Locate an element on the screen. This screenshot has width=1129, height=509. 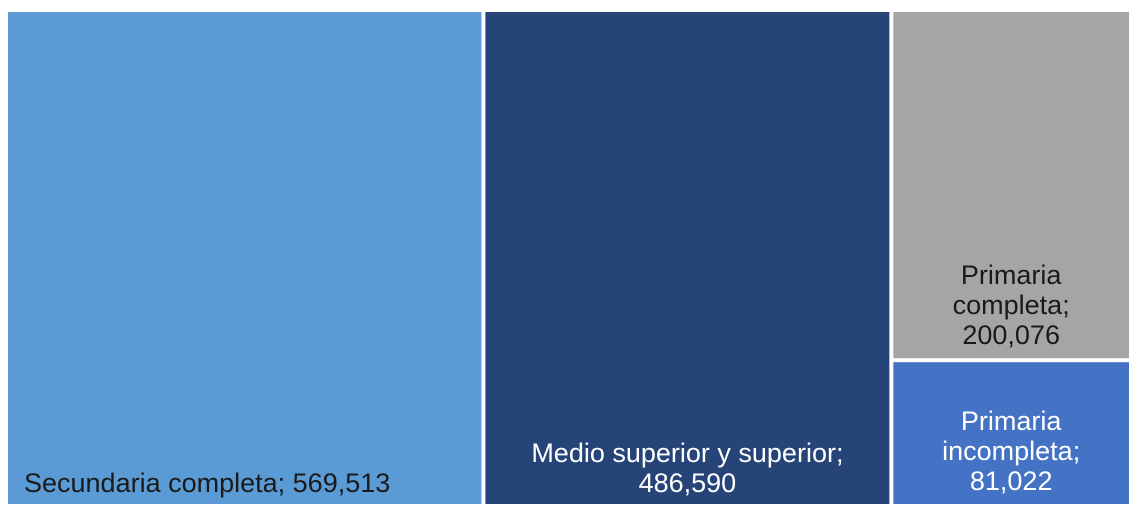
label-medio-superior-y-superior: Medio superior y superior; 486,590 is located at coordinates (687, 468).